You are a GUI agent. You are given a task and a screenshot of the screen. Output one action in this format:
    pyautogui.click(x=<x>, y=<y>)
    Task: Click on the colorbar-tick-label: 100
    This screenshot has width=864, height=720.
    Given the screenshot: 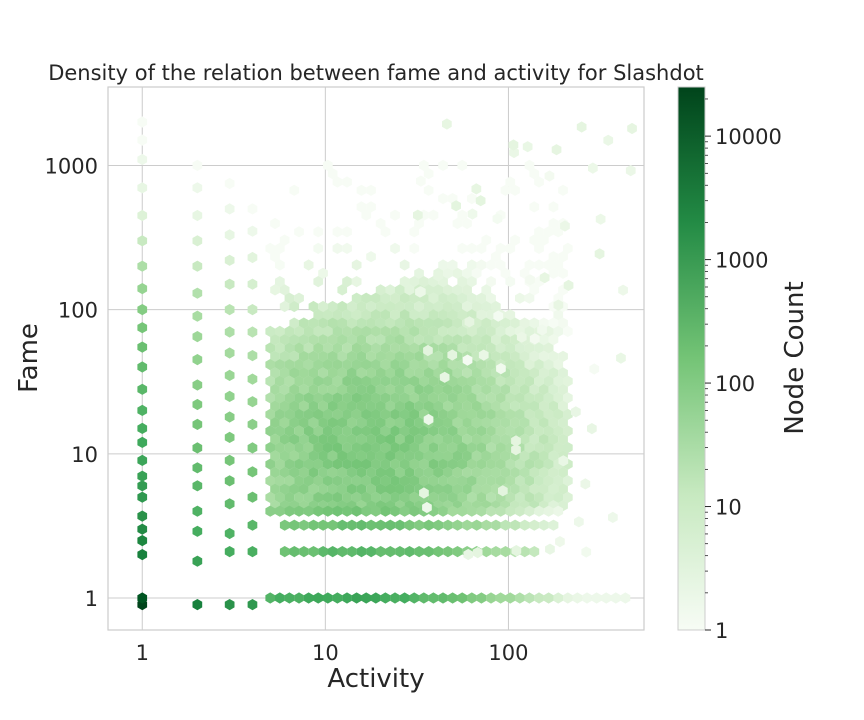 What is the action you would take?
    pyautogui.click(x=735, y=384)
    